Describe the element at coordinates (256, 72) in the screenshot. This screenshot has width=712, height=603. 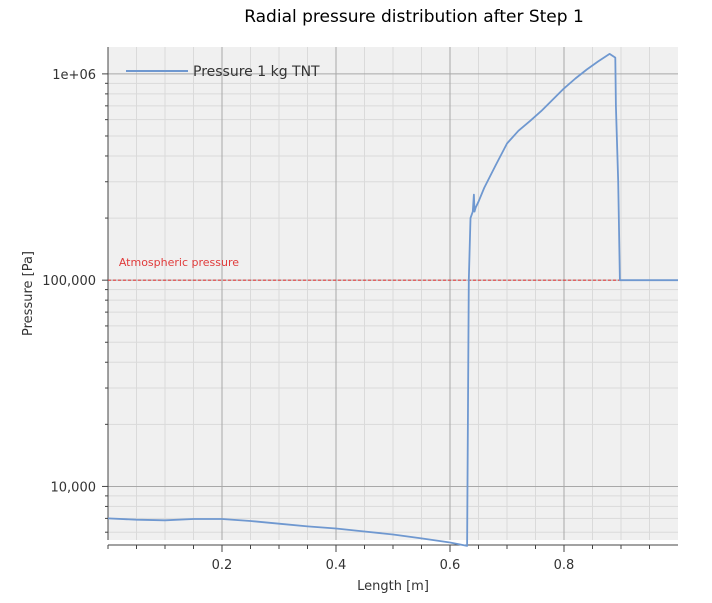
I see `legend-label-pressure-1kg-tnt: Pressure 1 kg TNT` at that location.